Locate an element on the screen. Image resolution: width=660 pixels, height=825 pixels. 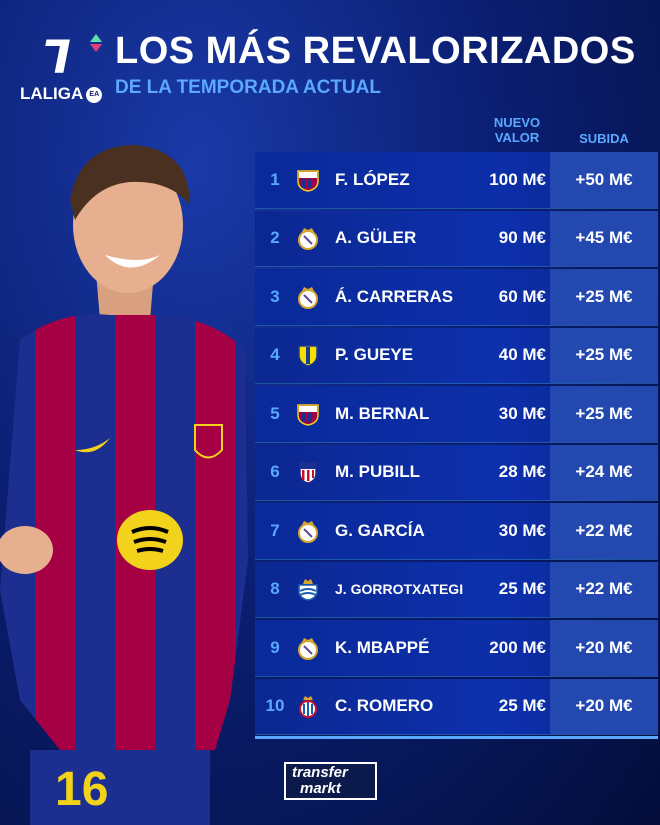
villarreal-crest-icon is located at coordinates (308, 355).